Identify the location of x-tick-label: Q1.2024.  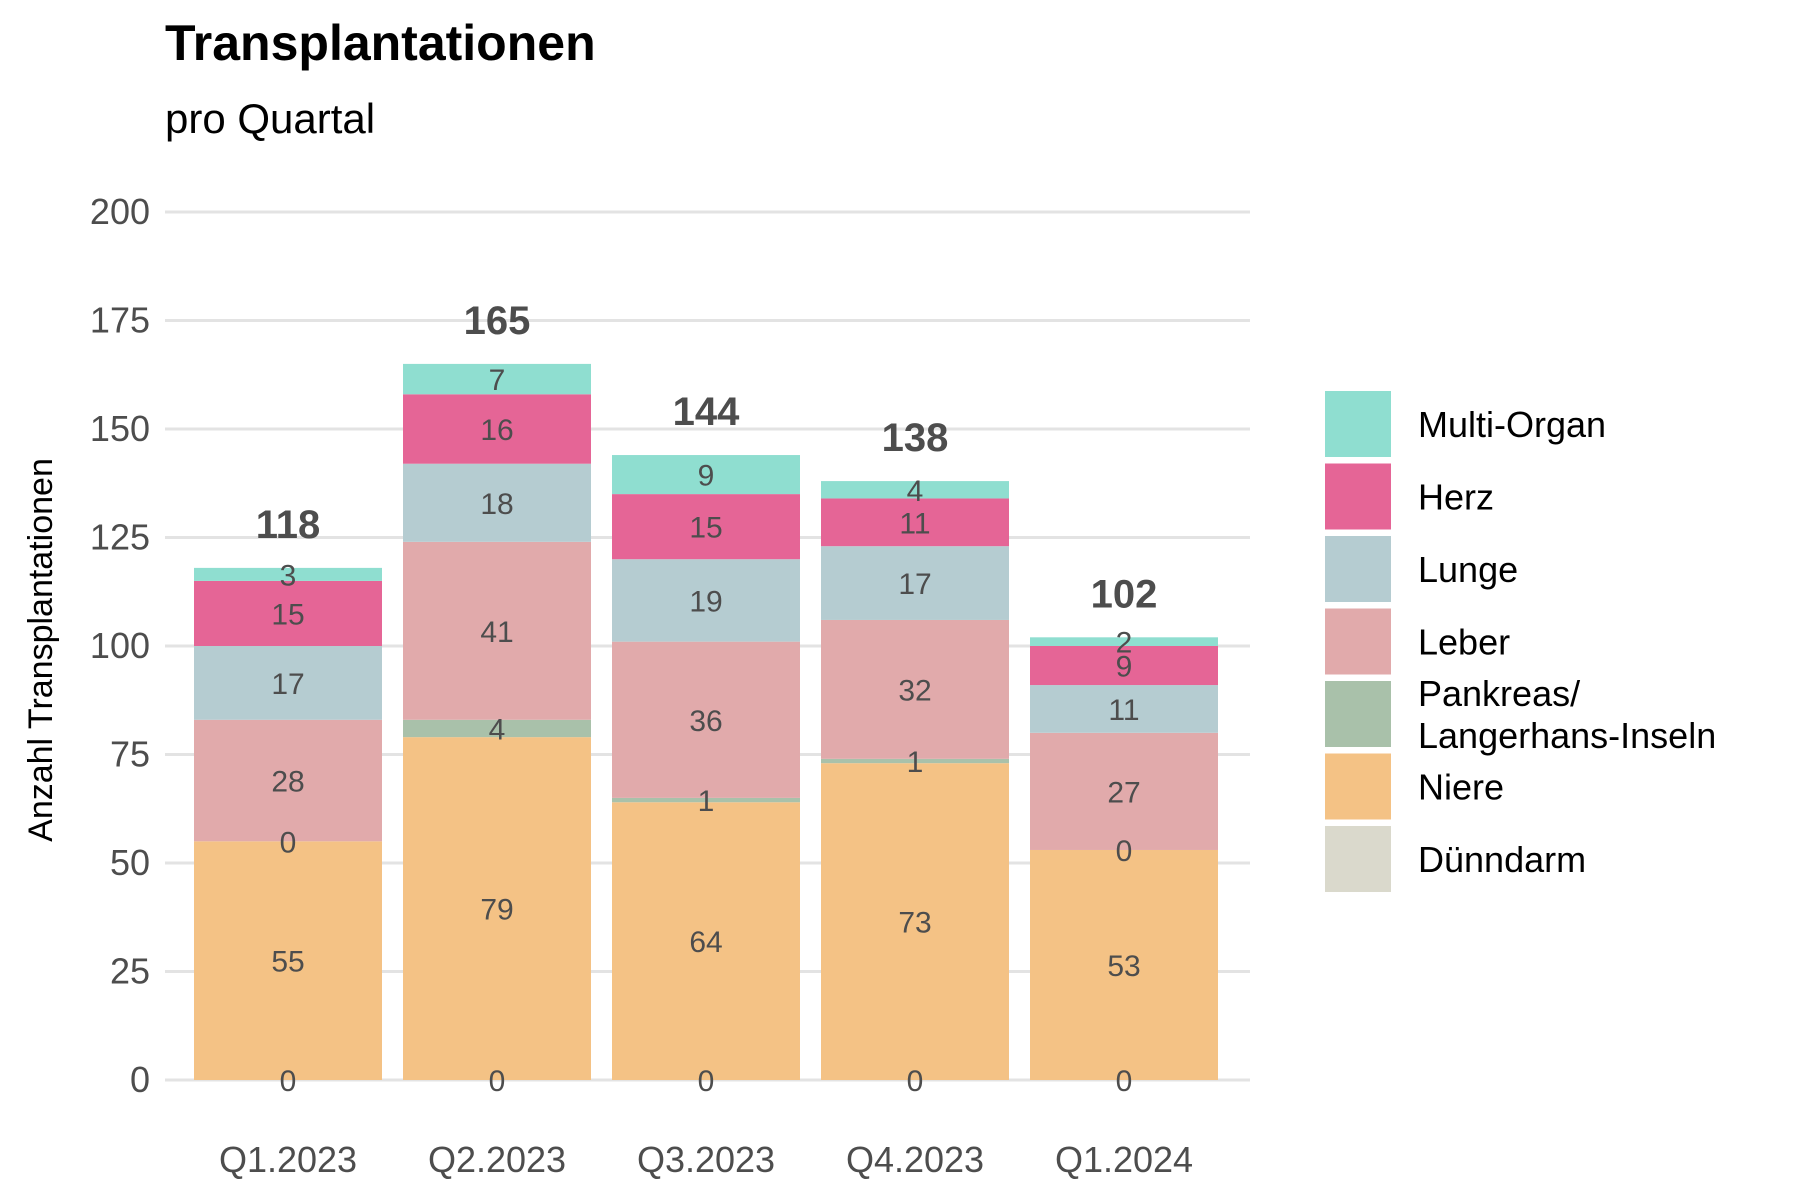
(1124, 1159).